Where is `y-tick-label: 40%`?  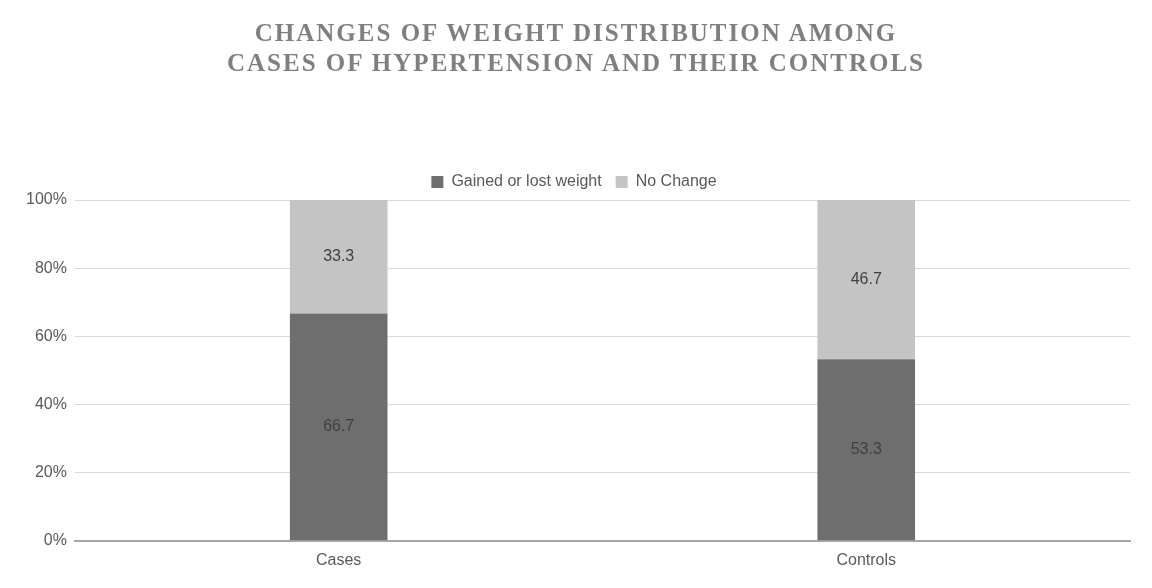
y-tick-label: 40% is located at coordinates (50, 403).